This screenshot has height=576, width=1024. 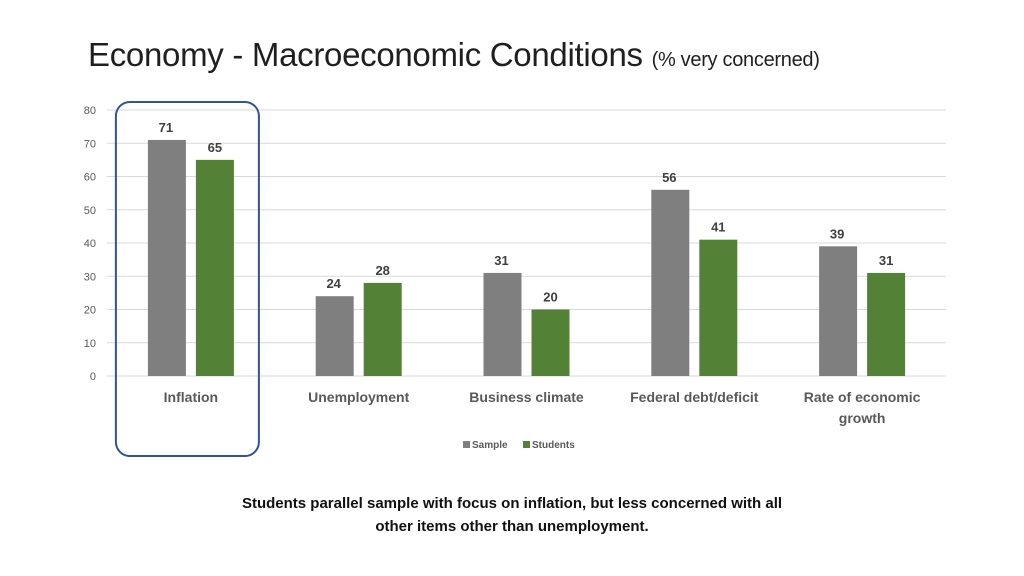 What do you see at coordinates (215, 147) in the screenshot?
I see `data-label: 65` at bounding box center [215, 147].